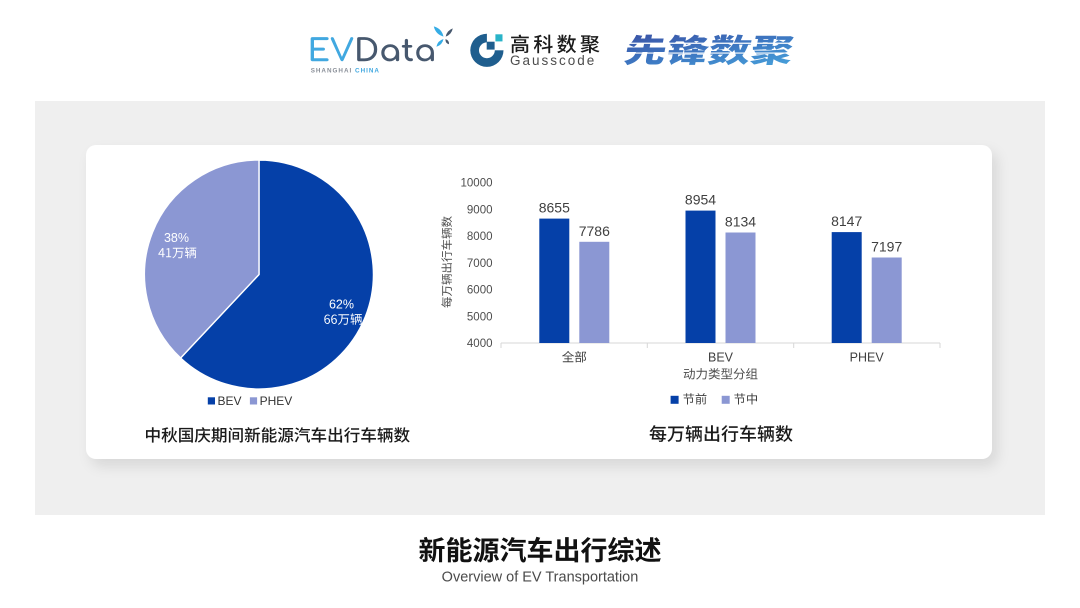  What do you see at coordinates (341, 305) in the screenshot?
I see `svg-text: 62%` at bounding box center [341, 305].